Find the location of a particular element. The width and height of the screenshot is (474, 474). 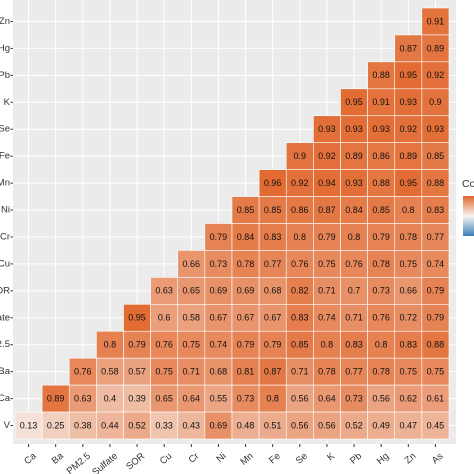

x-tick-label: Fe is located at coordinates (275, 459).